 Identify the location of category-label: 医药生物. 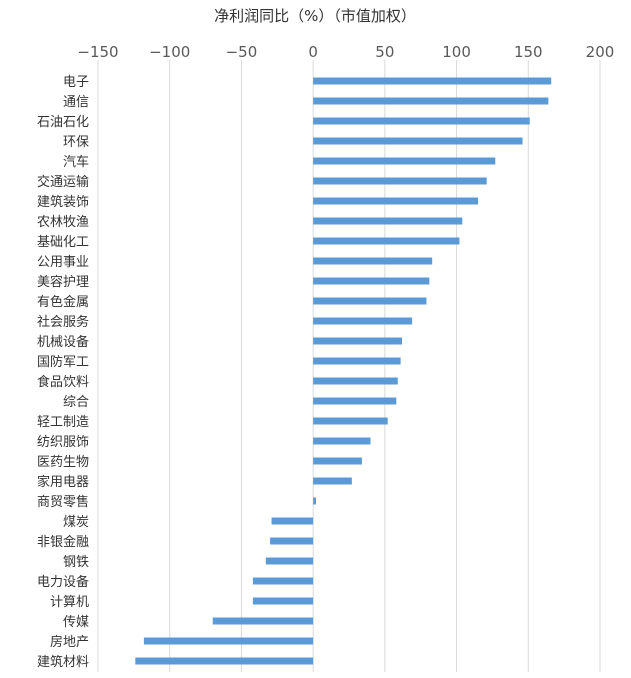
(63, 462).